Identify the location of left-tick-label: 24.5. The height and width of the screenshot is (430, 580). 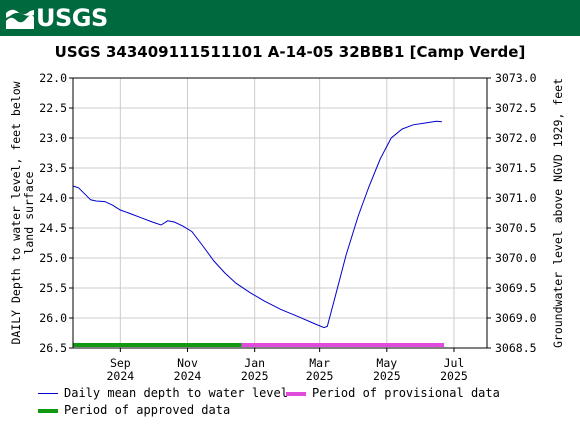
(53, 228).